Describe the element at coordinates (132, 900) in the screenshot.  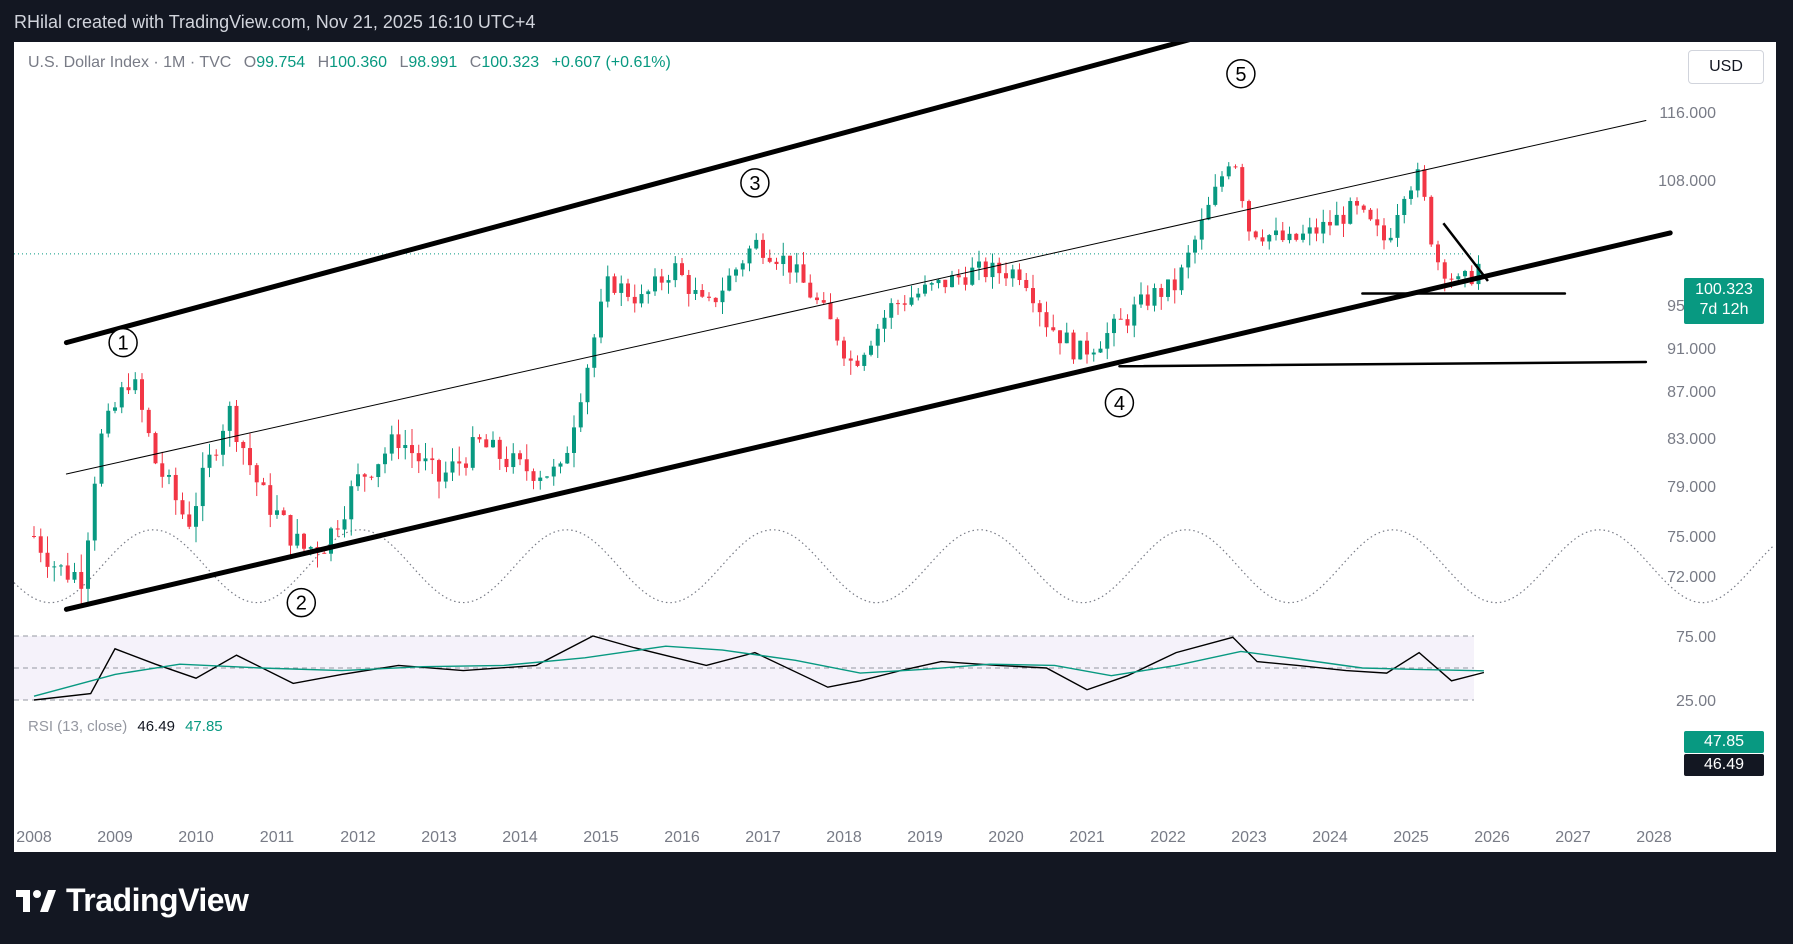
I see `tradingview-logo: TradingView` at that location.